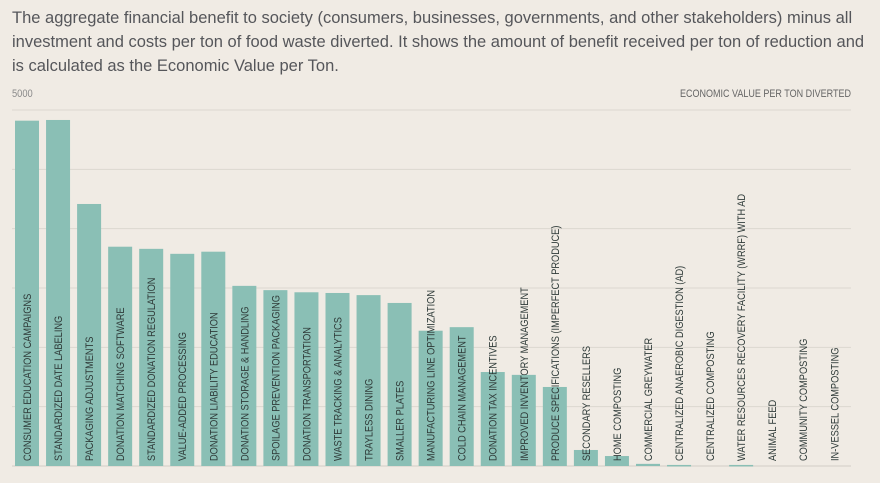  Describe the element at coordinates (711, 396) in the screenshot. I see `bar-label: CENTRALIZED COMPOSTING` at that location.